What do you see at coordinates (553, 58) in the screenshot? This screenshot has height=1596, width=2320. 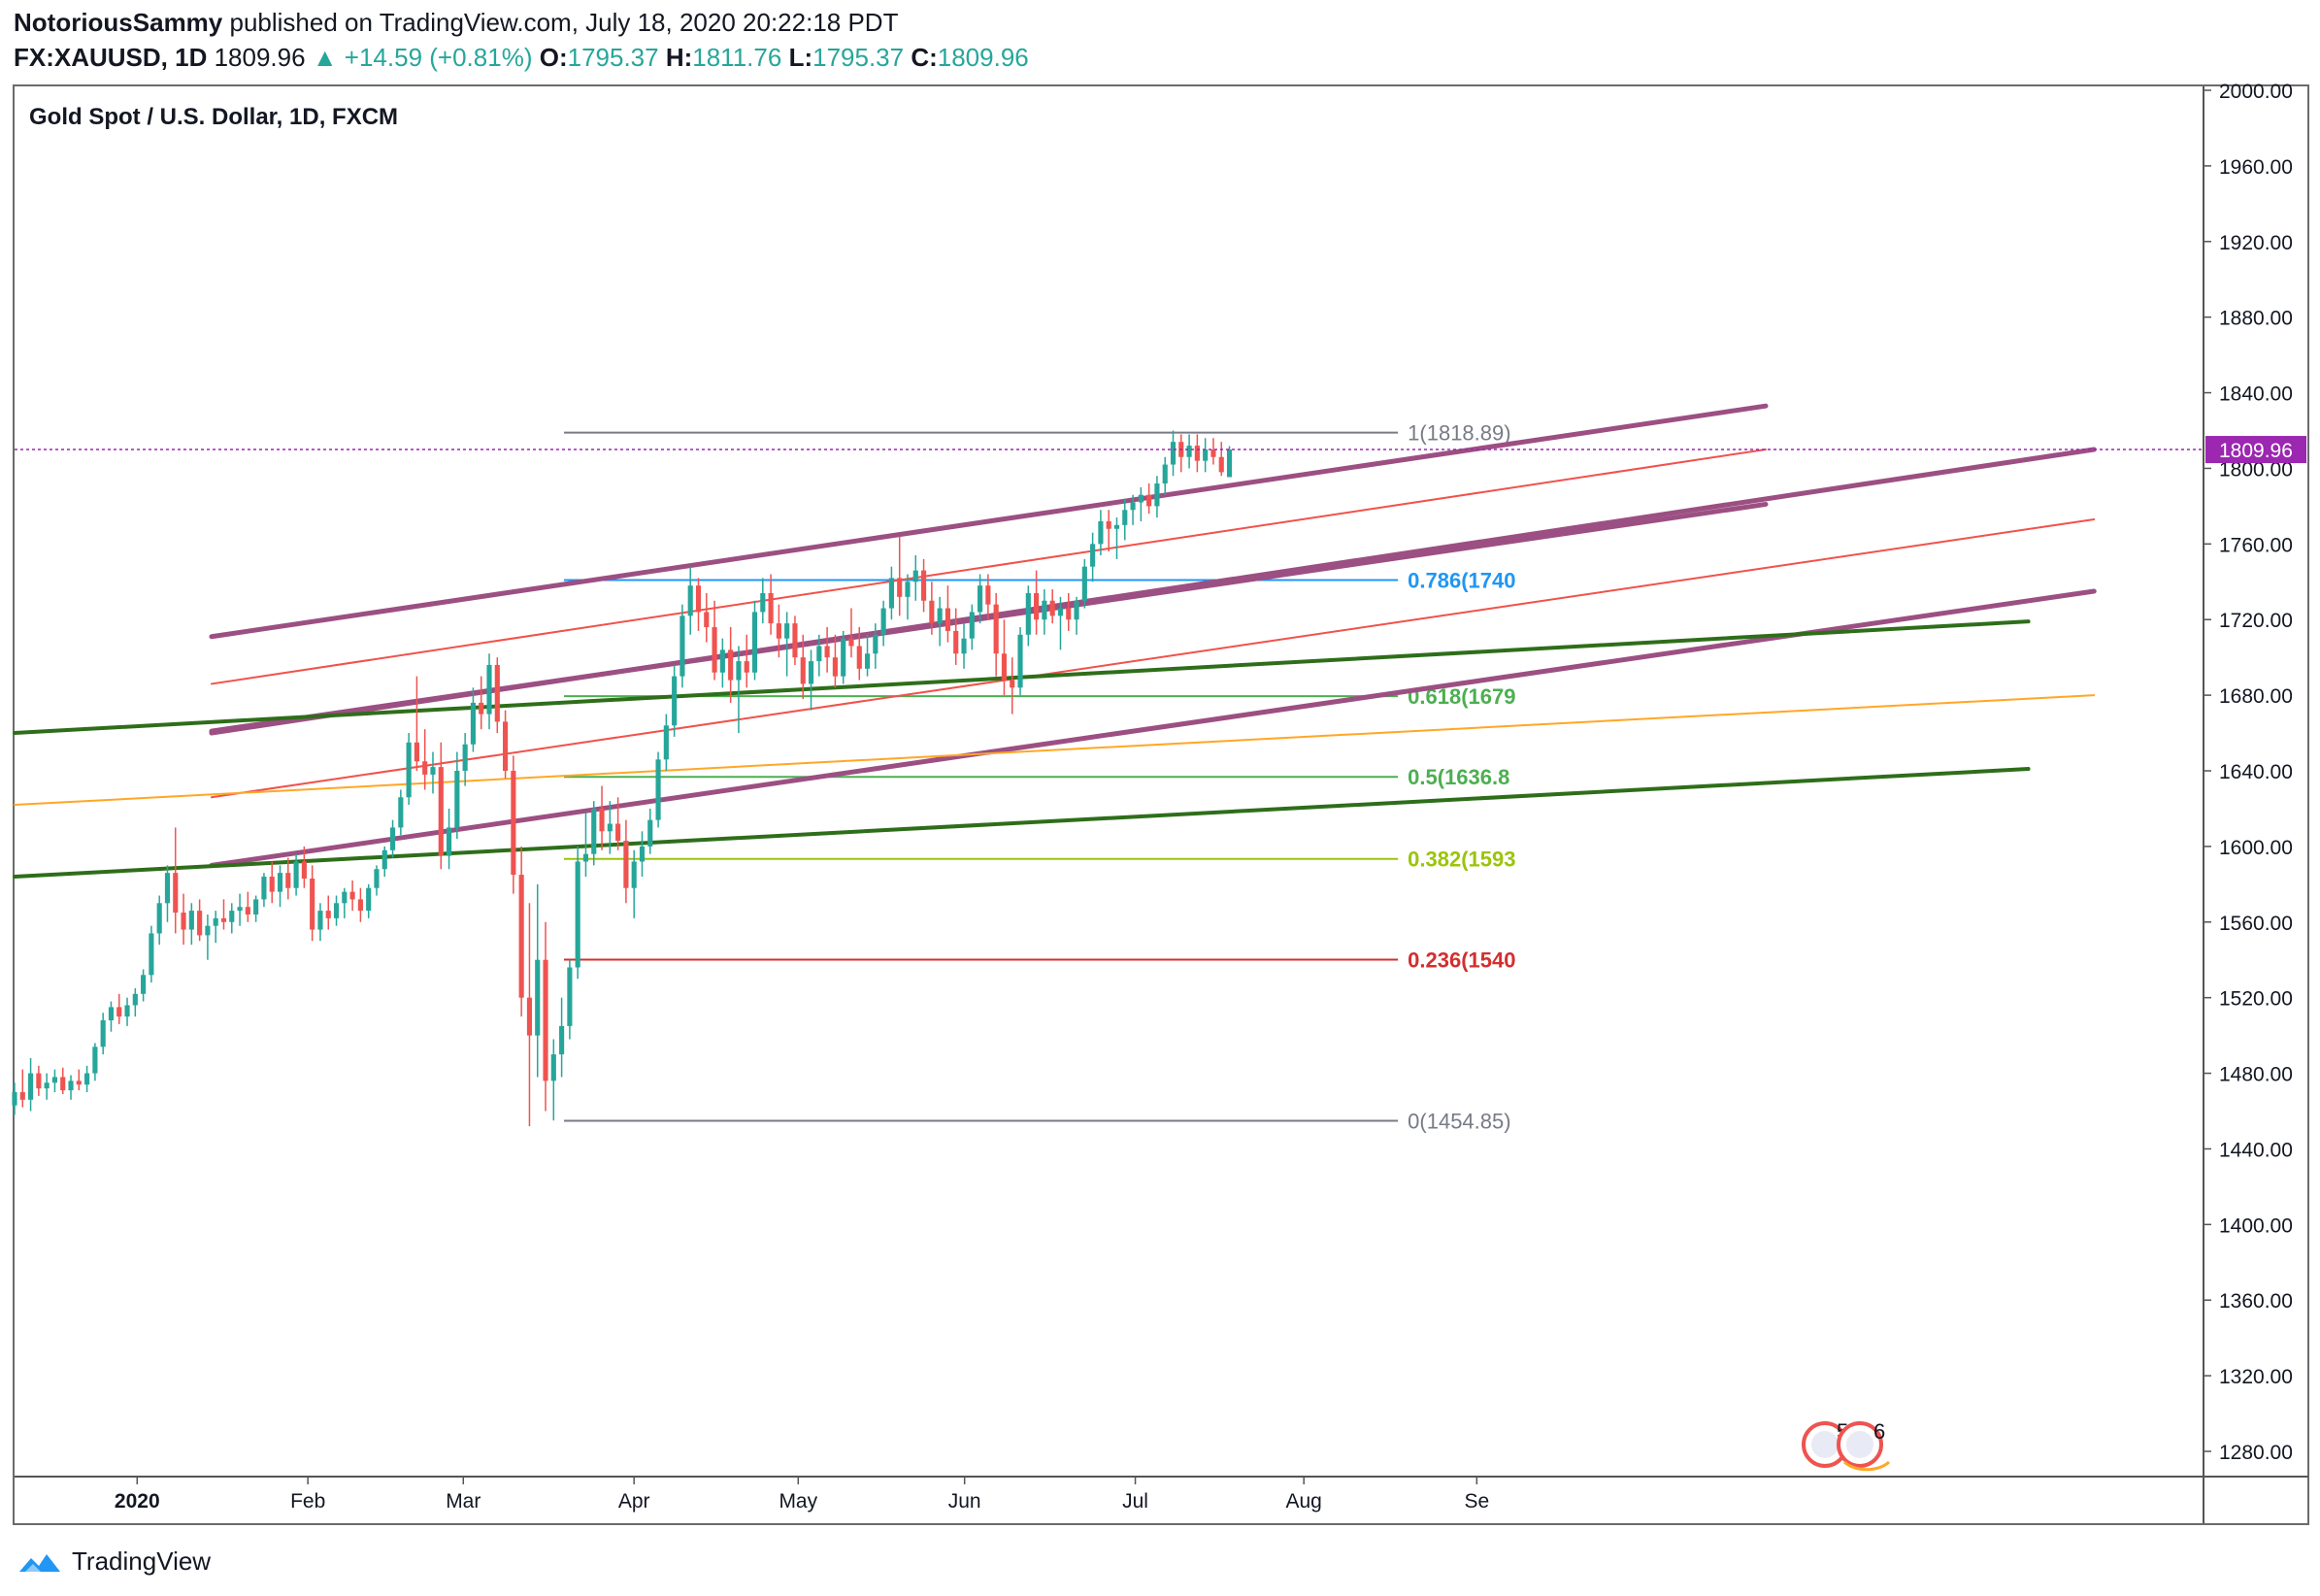 I see `open-label: O:` at bounding box center [553, 58].